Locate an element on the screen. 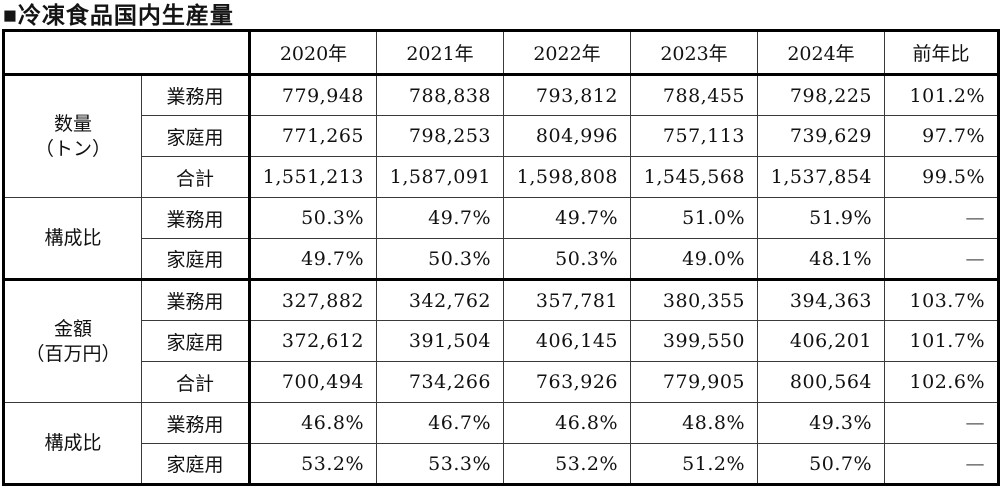 The image size is (1000, 499). table-row: 家庭用 49.7% 50.3% 50.3% 49.0% 48.1% — is located at coordinates (501, 259).